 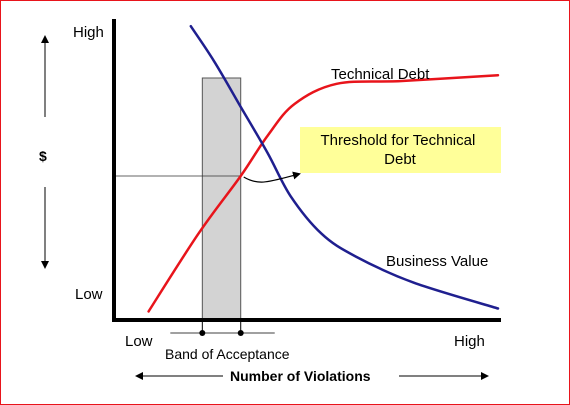 I want to click on x-tick-high: High, so click(x=469, y=341).